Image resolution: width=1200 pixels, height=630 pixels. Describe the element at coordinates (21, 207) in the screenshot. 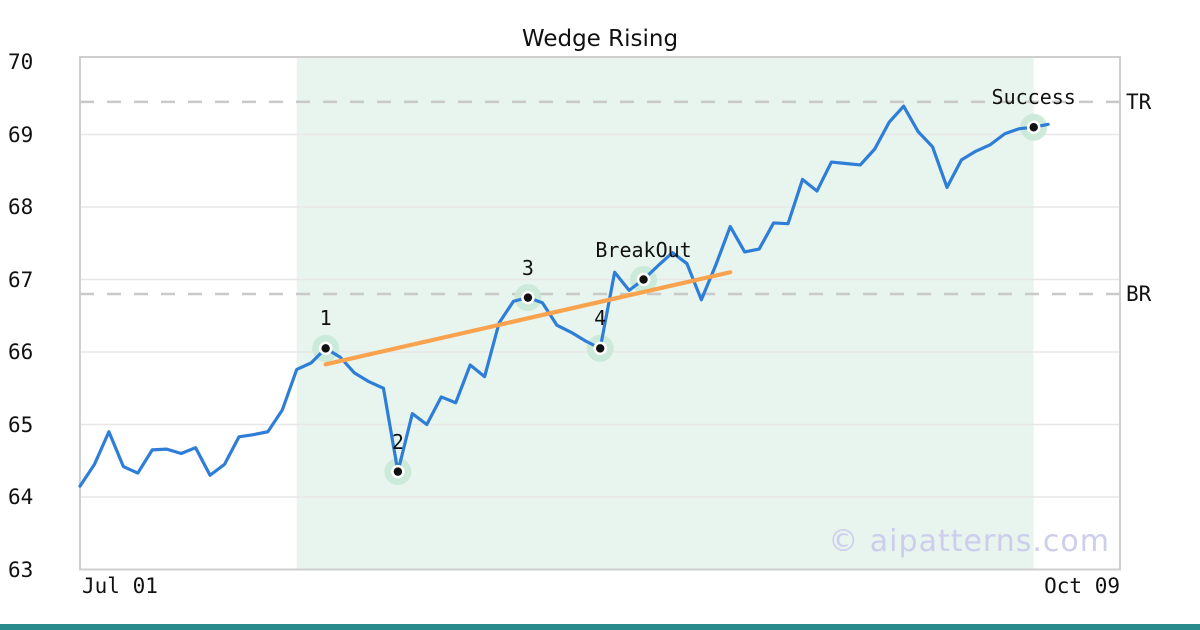

I see `y-tick-label: 68` at that location.